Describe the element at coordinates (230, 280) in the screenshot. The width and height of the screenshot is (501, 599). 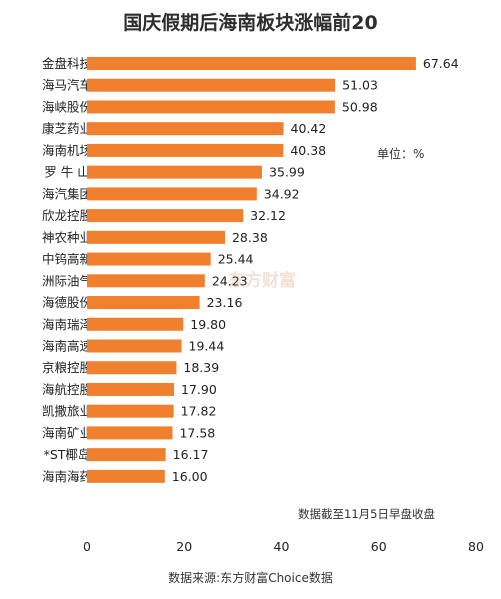
I see `data-label: 24.23` at that location.